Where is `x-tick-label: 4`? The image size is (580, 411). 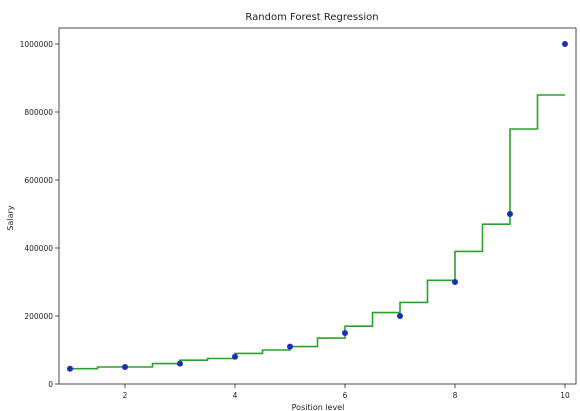 x-tick-label: 4 is located at coordinates (235, 395).